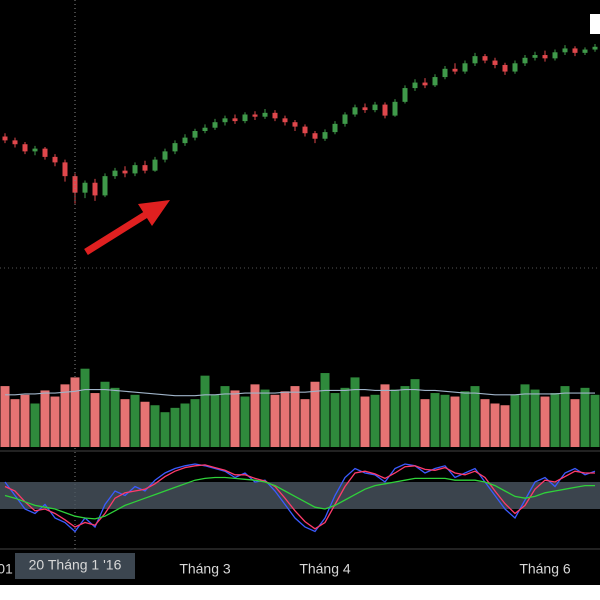  I want to click on volume-average, so click(300, 392).